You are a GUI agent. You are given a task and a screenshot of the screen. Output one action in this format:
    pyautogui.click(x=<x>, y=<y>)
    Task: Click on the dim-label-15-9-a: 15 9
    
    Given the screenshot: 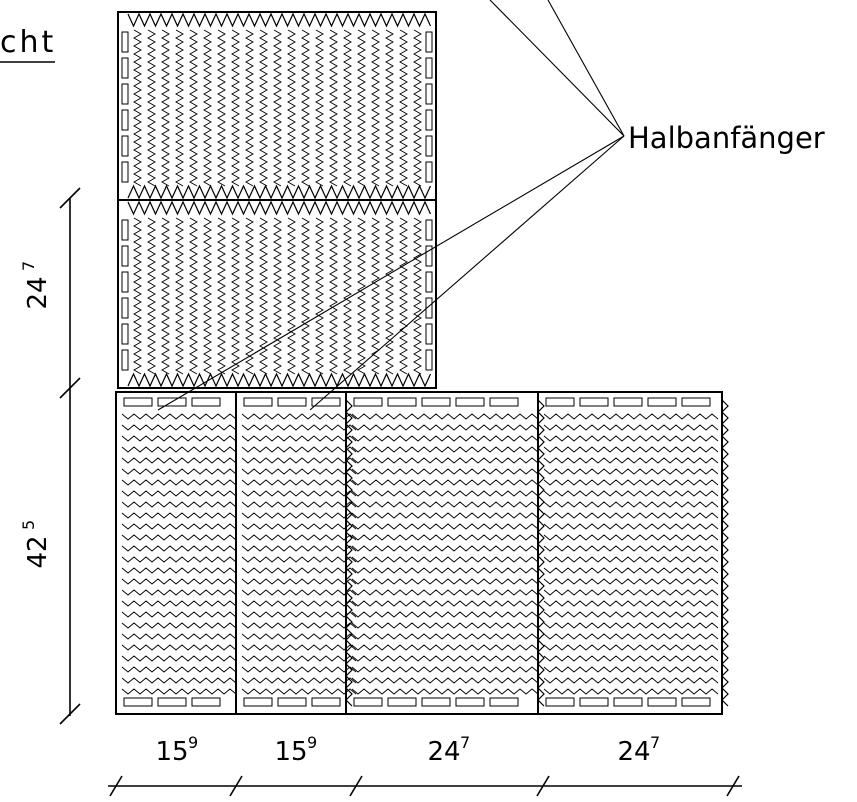 What is the action you would take?
    pyautogui.click(x=176, y=750)
    